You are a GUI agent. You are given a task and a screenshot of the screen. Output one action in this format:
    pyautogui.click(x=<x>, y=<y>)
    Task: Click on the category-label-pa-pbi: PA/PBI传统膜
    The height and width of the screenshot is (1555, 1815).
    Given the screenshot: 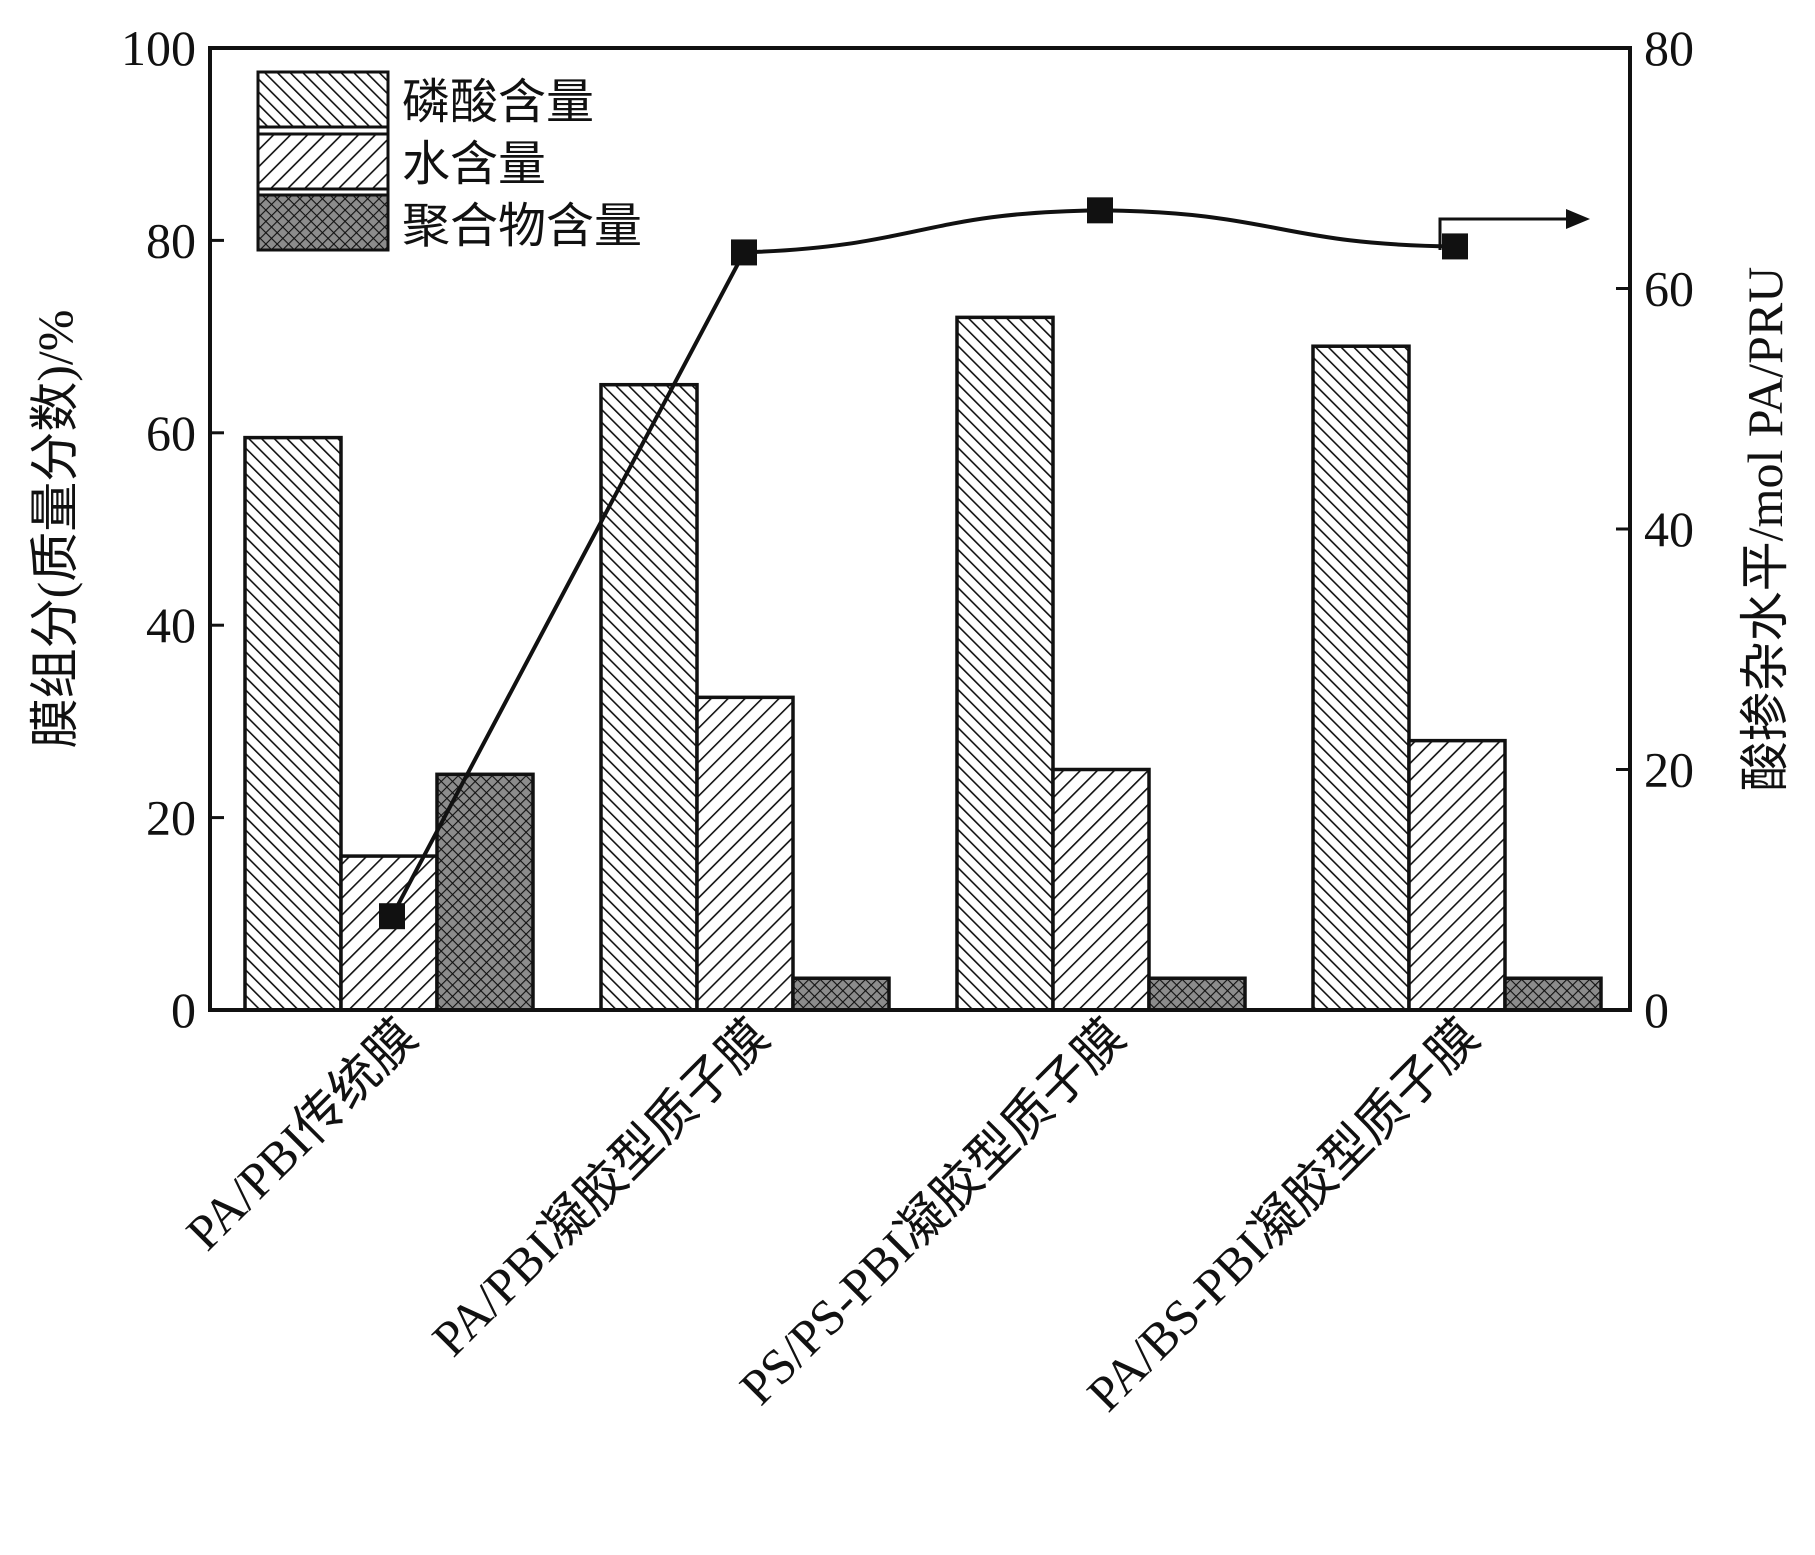 What is the action you would take?
    pyautogui.click(x=301, y=1134)
    